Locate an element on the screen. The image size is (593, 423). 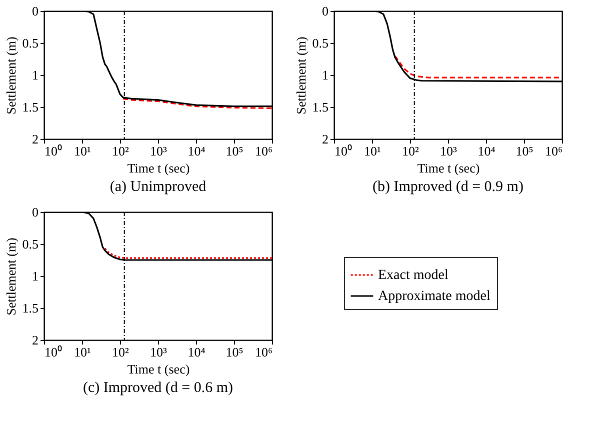
text: (b) Improved (d = 0.9 m) is located at coordinates (448, 187).